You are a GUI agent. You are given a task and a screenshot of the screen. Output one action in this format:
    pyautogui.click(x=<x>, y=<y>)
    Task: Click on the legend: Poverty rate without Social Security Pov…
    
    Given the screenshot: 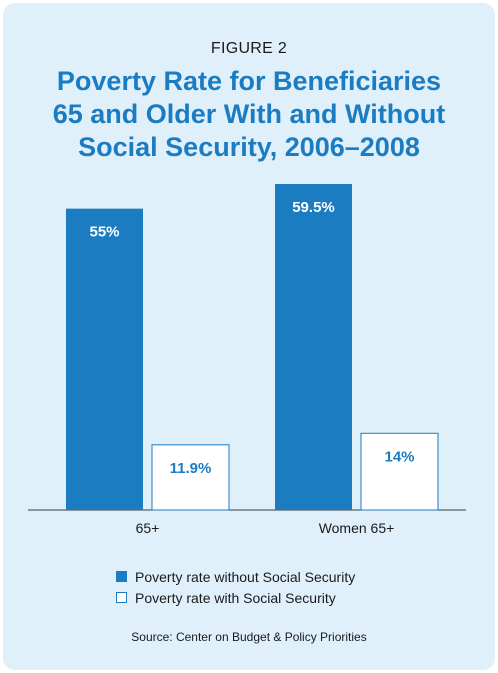 What is the action you would take?
    pyautogui.click(x=235, y=587)
    